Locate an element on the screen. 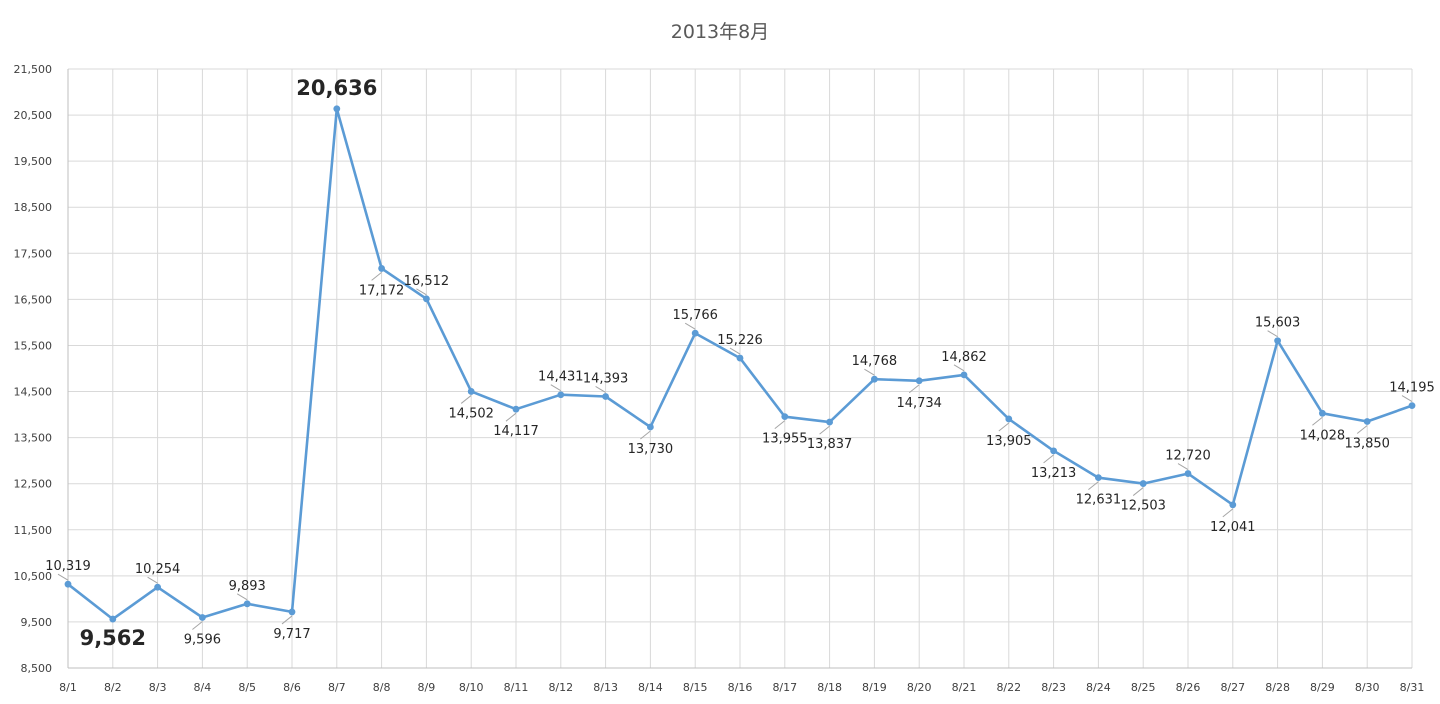 The height and width of the screenshot is (704, 1440). y-tick-label: 19,500 is located at coordinates (33, 161).